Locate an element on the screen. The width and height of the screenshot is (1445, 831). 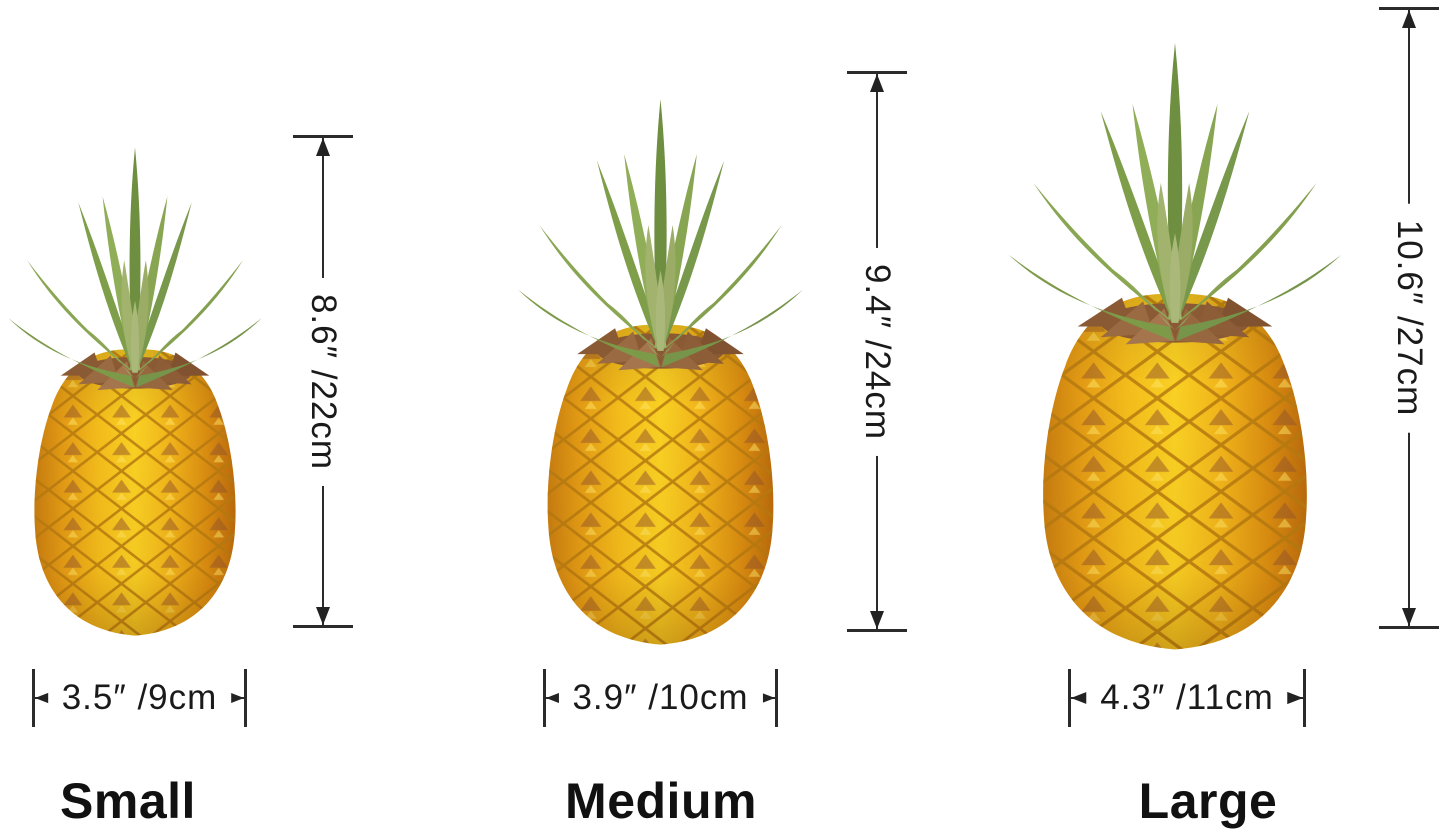
arrow-right-icon is located at coordinates (1294, 698).